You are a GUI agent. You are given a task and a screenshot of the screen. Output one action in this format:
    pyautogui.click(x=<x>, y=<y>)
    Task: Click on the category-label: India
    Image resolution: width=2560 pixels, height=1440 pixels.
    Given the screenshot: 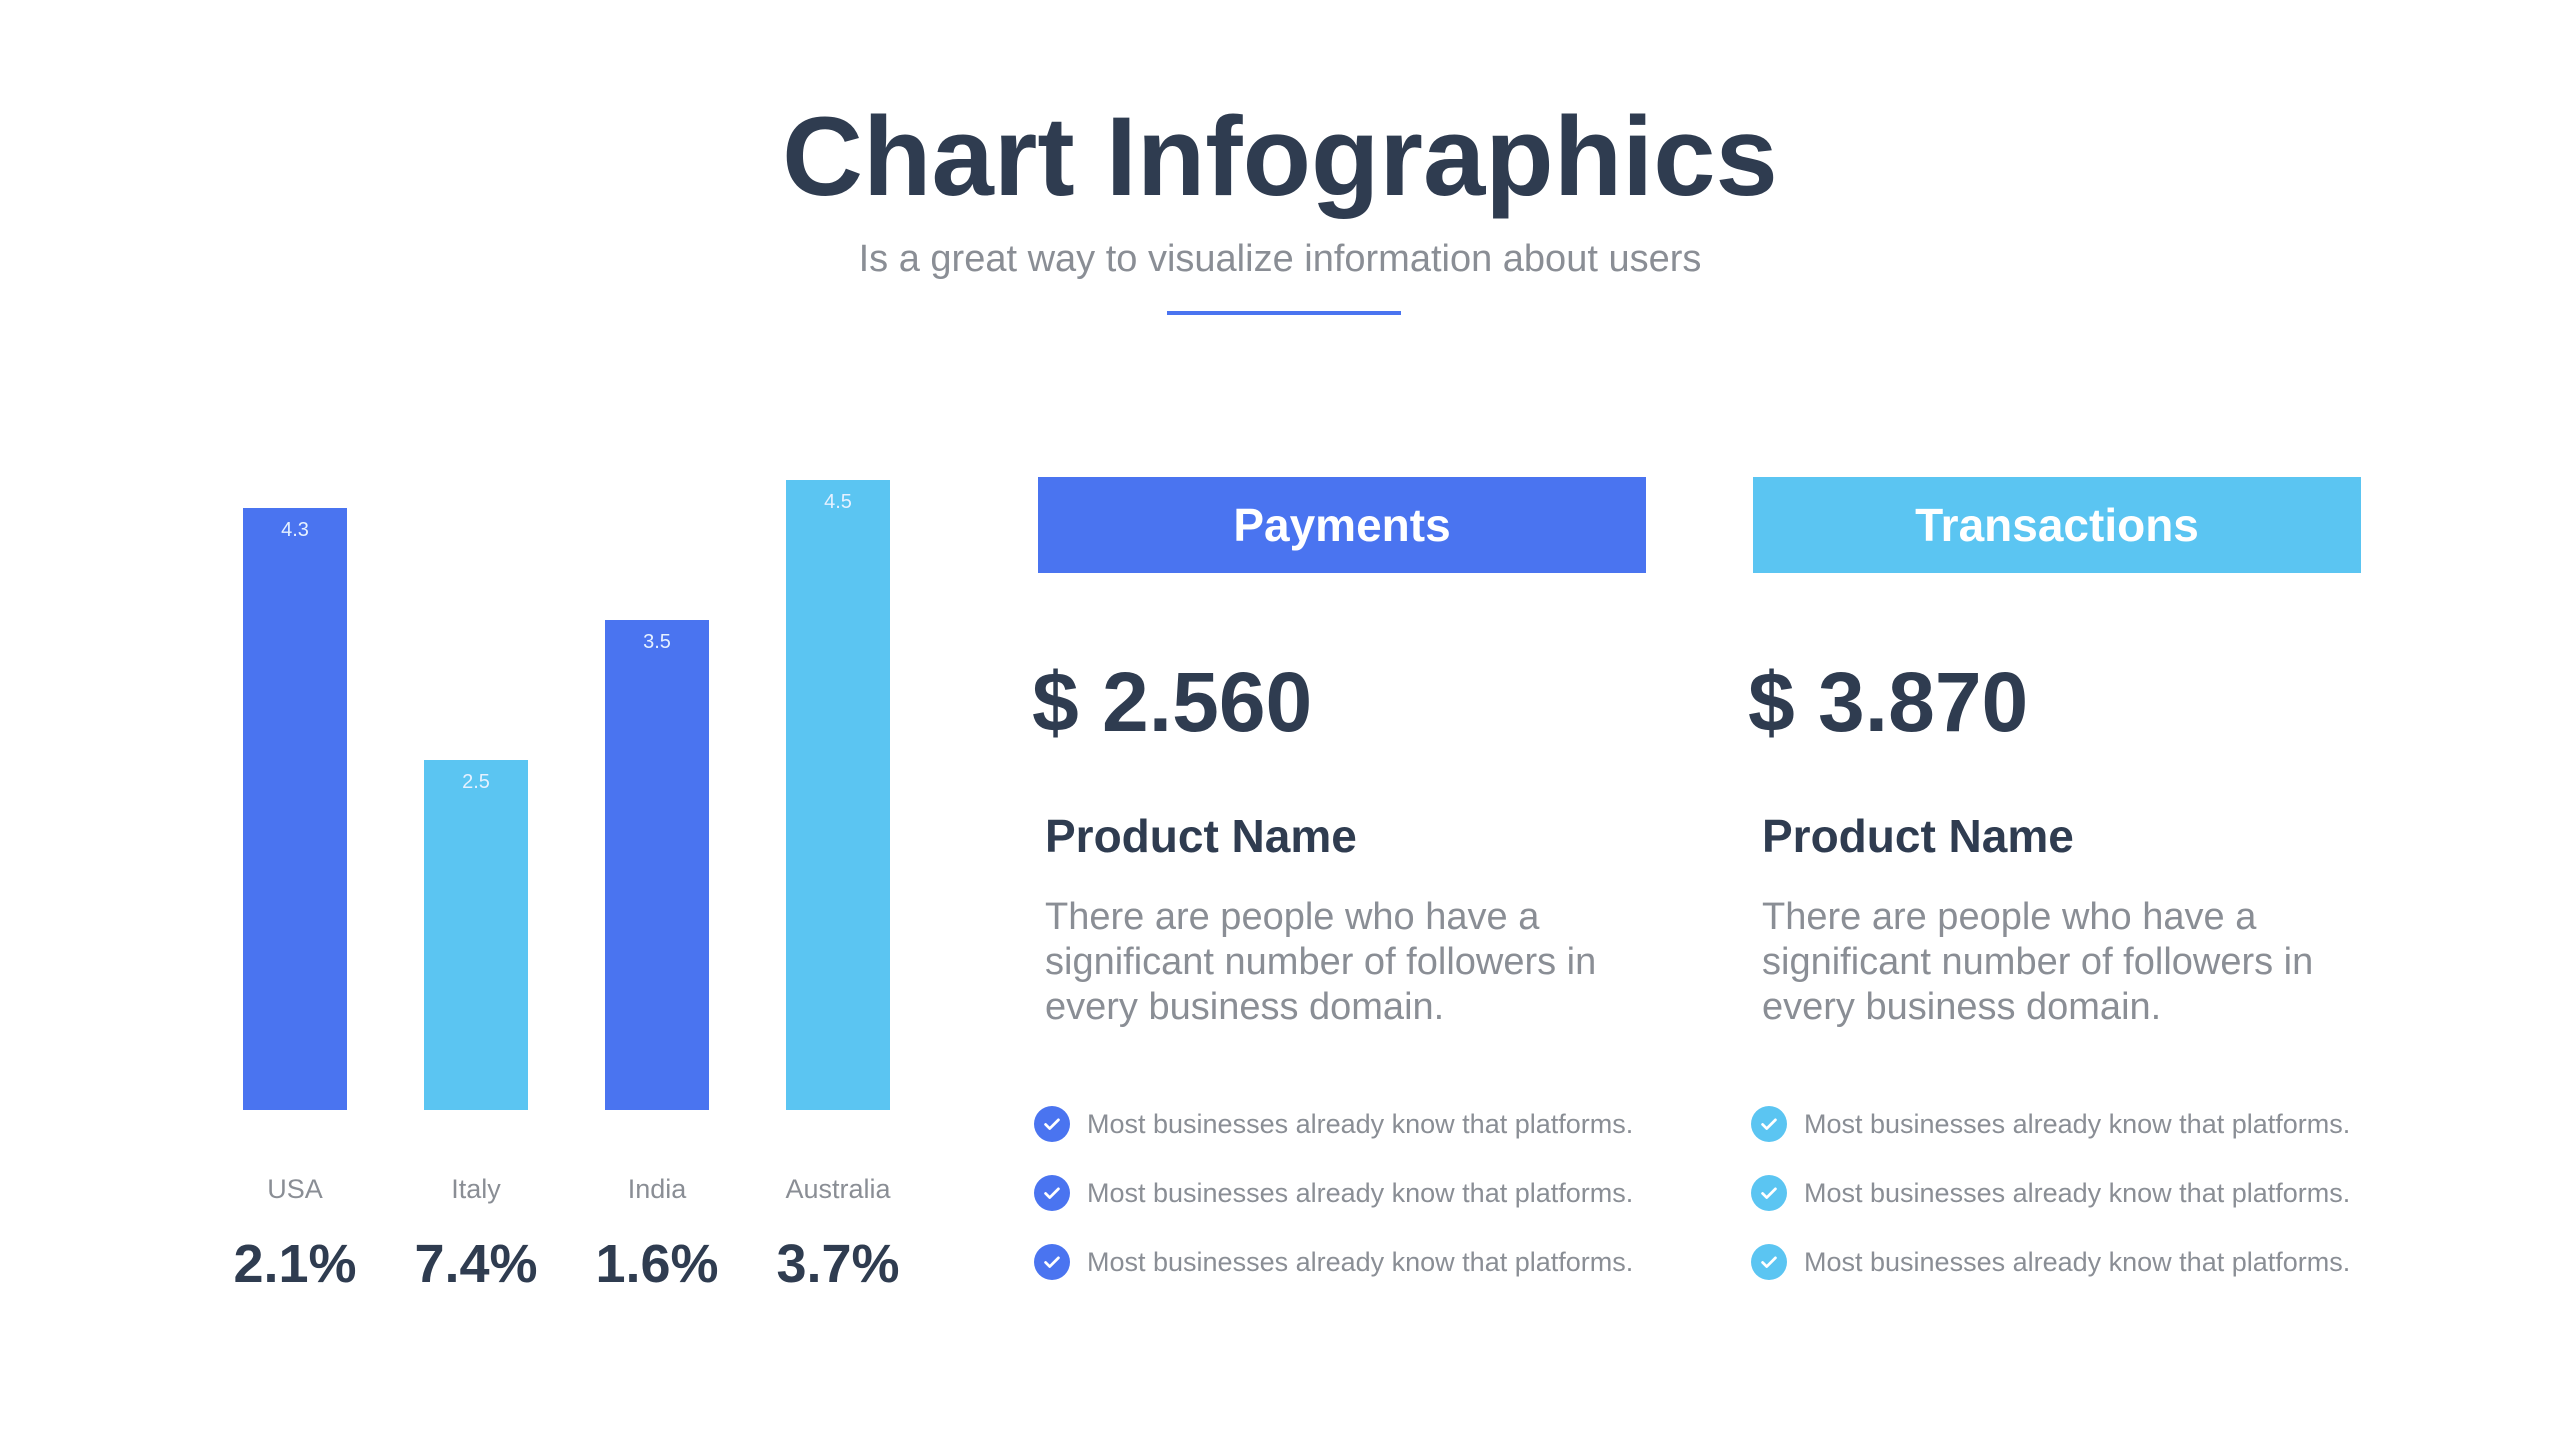 What is the action you would take?
    pyautogui.click(x=658, y=1189)
    